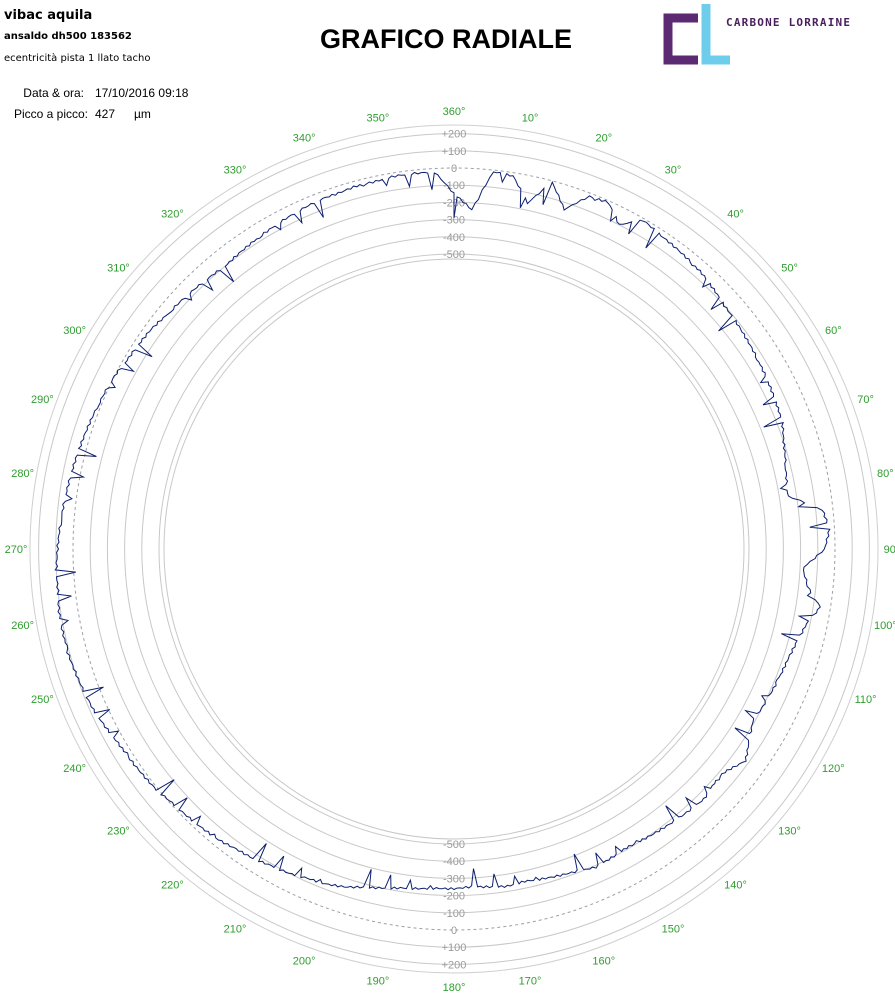  What do you see at coordinates (673, 171) in the screenshot?
I see `angle-tick-label: 30°` at bounding box center [673, 171].